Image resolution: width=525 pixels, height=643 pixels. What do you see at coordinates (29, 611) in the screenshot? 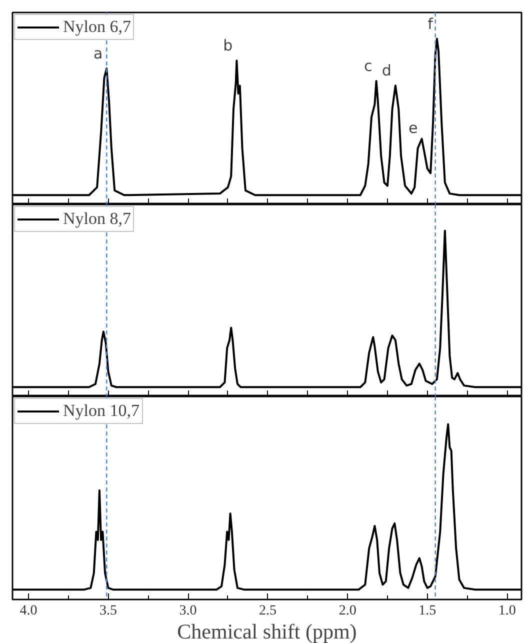
I see `x-tick-label: 4.0` at bounding box center [29, 611].